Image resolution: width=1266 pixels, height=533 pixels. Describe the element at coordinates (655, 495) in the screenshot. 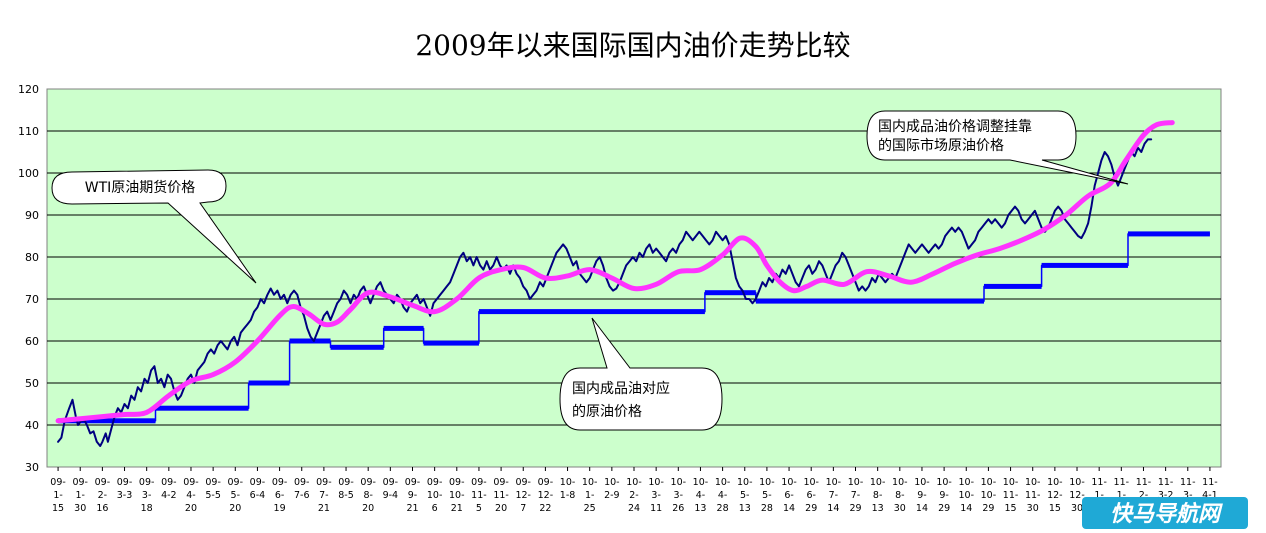

I see `x-tick-label: 3-` at that location.